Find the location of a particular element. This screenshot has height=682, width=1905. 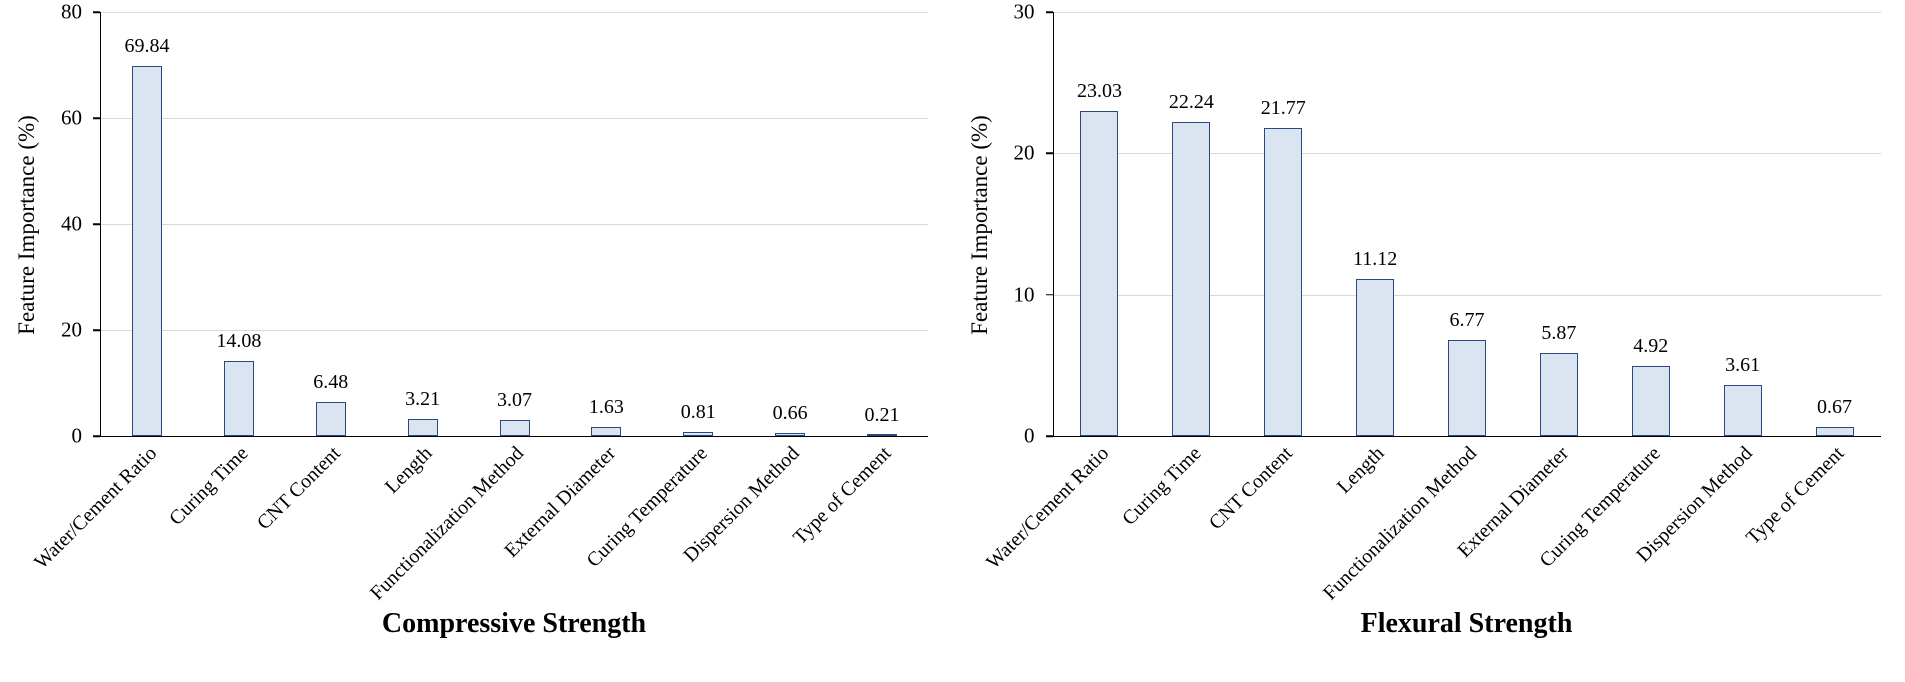

y-tick-label: 60 is located at coordinates (71, 117).